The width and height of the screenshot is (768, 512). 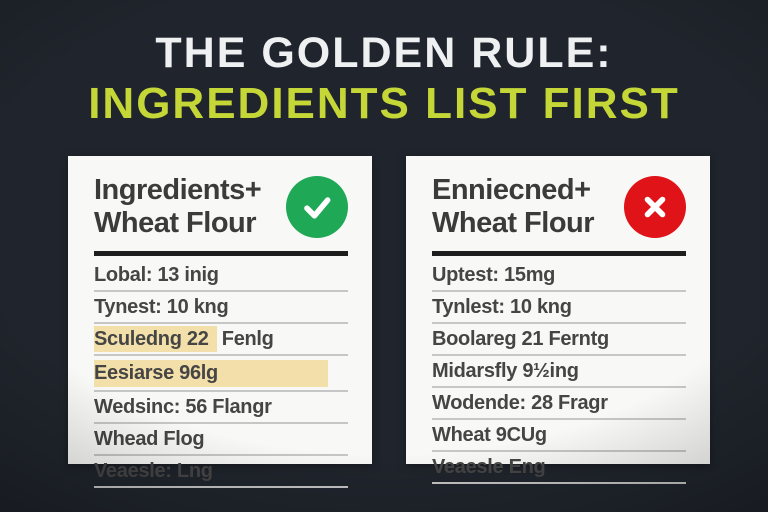 I want to click on ingredient-row: Lobal: 13 inig, so click(x=221, y=276).